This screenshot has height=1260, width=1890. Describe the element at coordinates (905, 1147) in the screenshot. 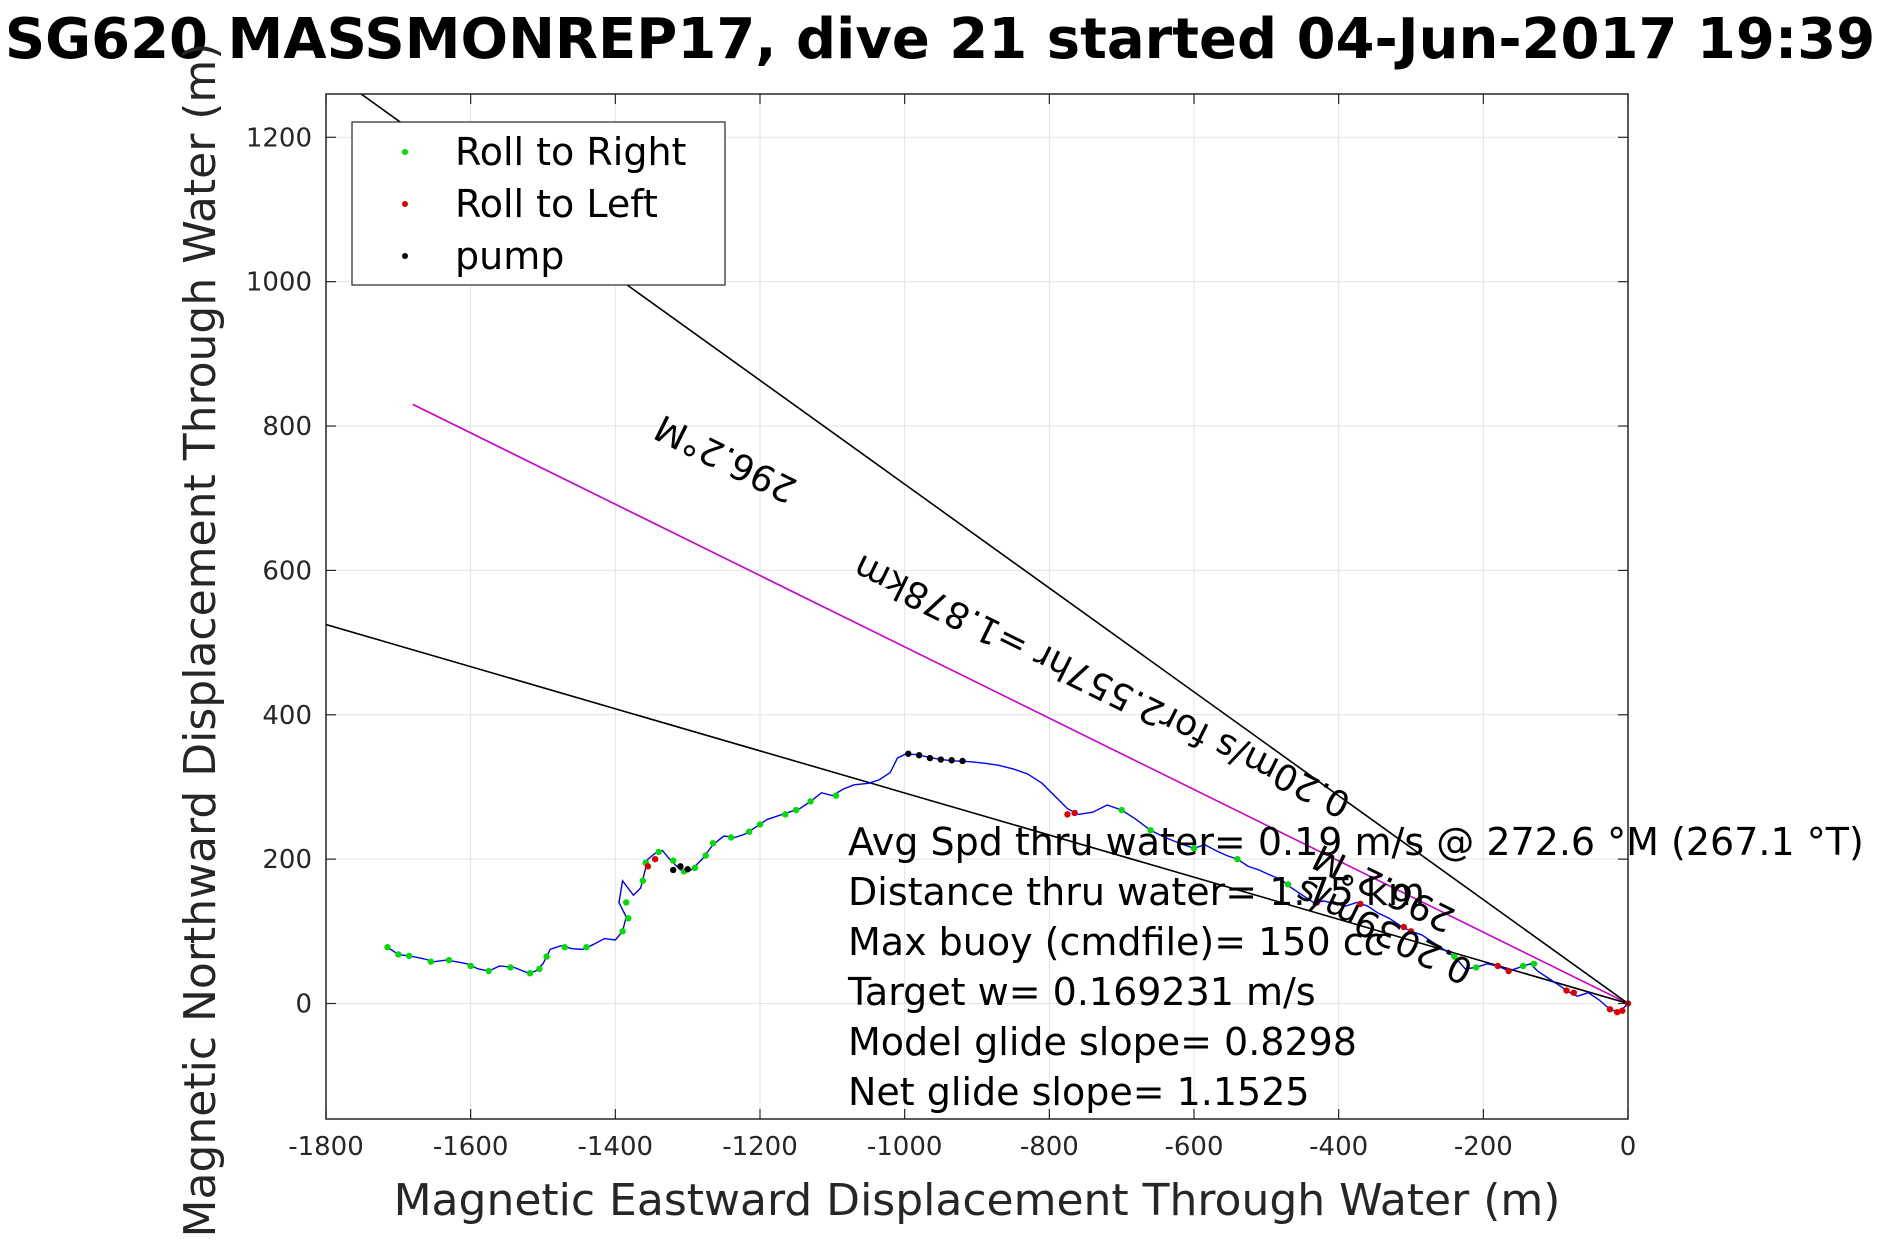

I see `x-tick-label: -1000` at that location.